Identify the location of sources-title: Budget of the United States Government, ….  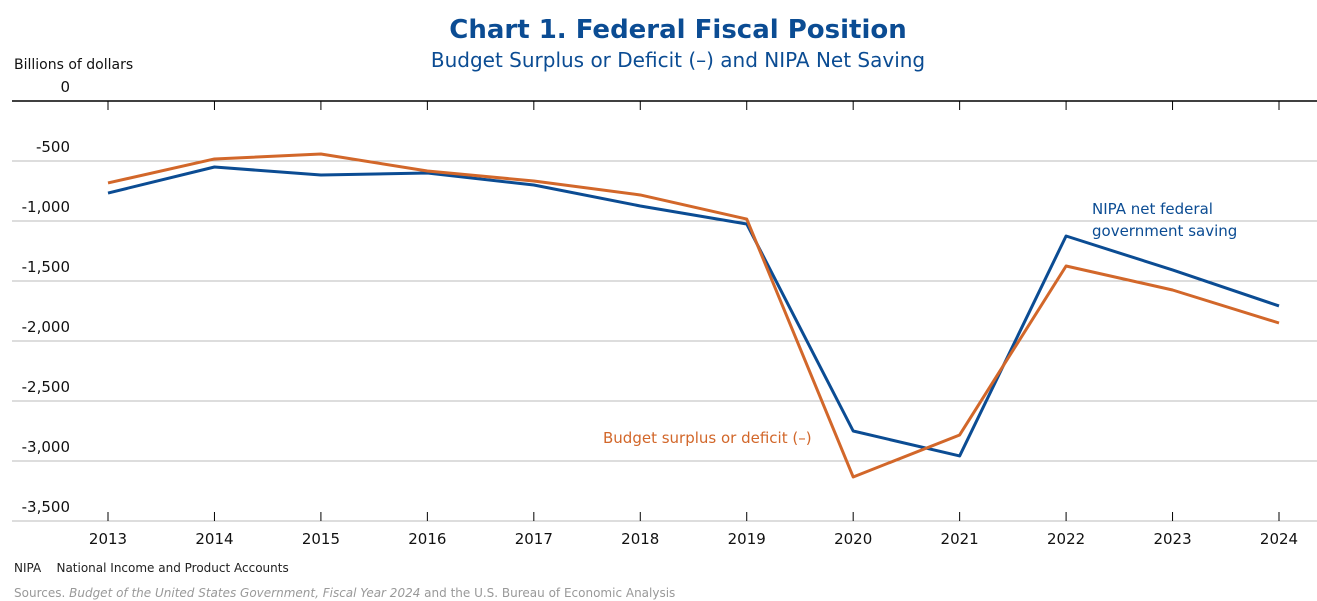
(245, 593).